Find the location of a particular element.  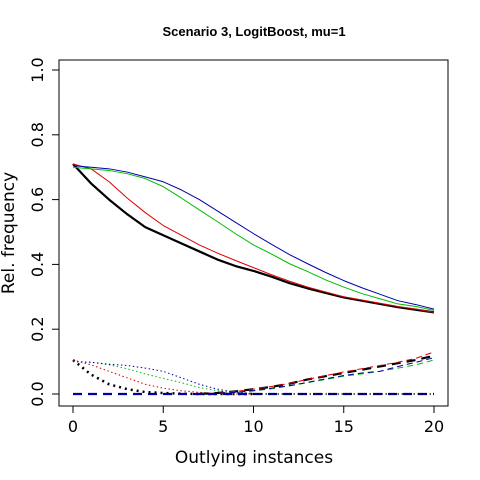

y-tick-label: 0.4 is located at coordinates (37, 264).